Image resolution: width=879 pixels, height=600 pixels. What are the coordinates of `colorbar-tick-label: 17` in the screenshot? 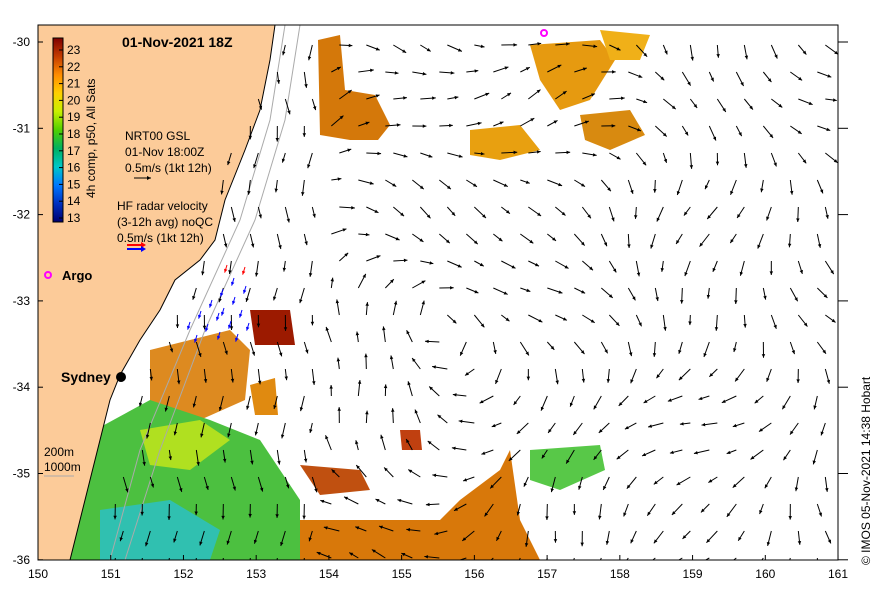 It's located at (74, 151).